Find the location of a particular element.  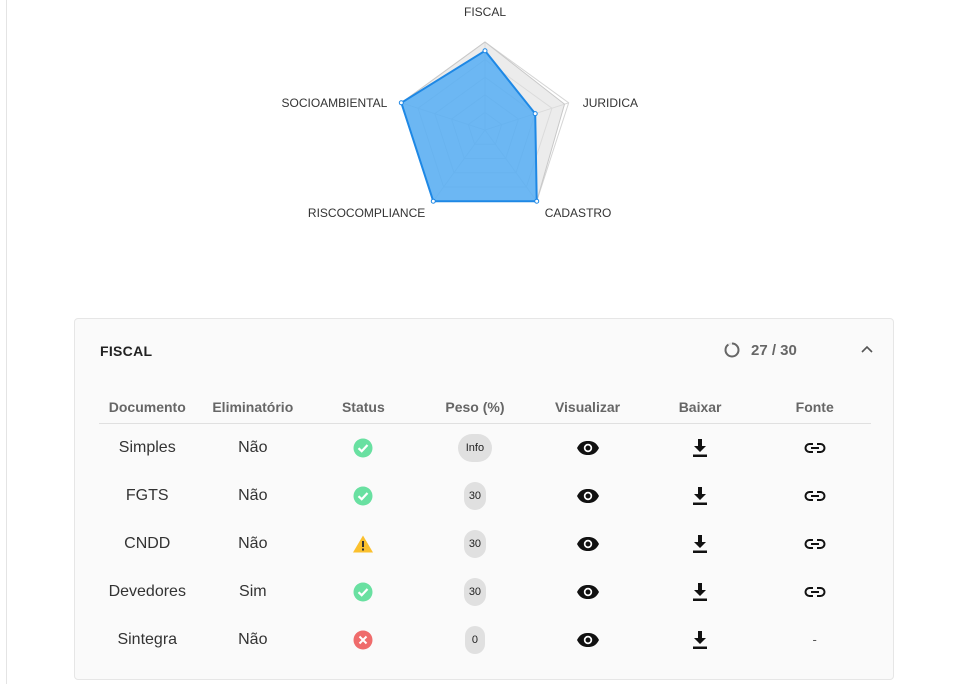

table-row: Simples Não Info is located at coordinates (485, 448).